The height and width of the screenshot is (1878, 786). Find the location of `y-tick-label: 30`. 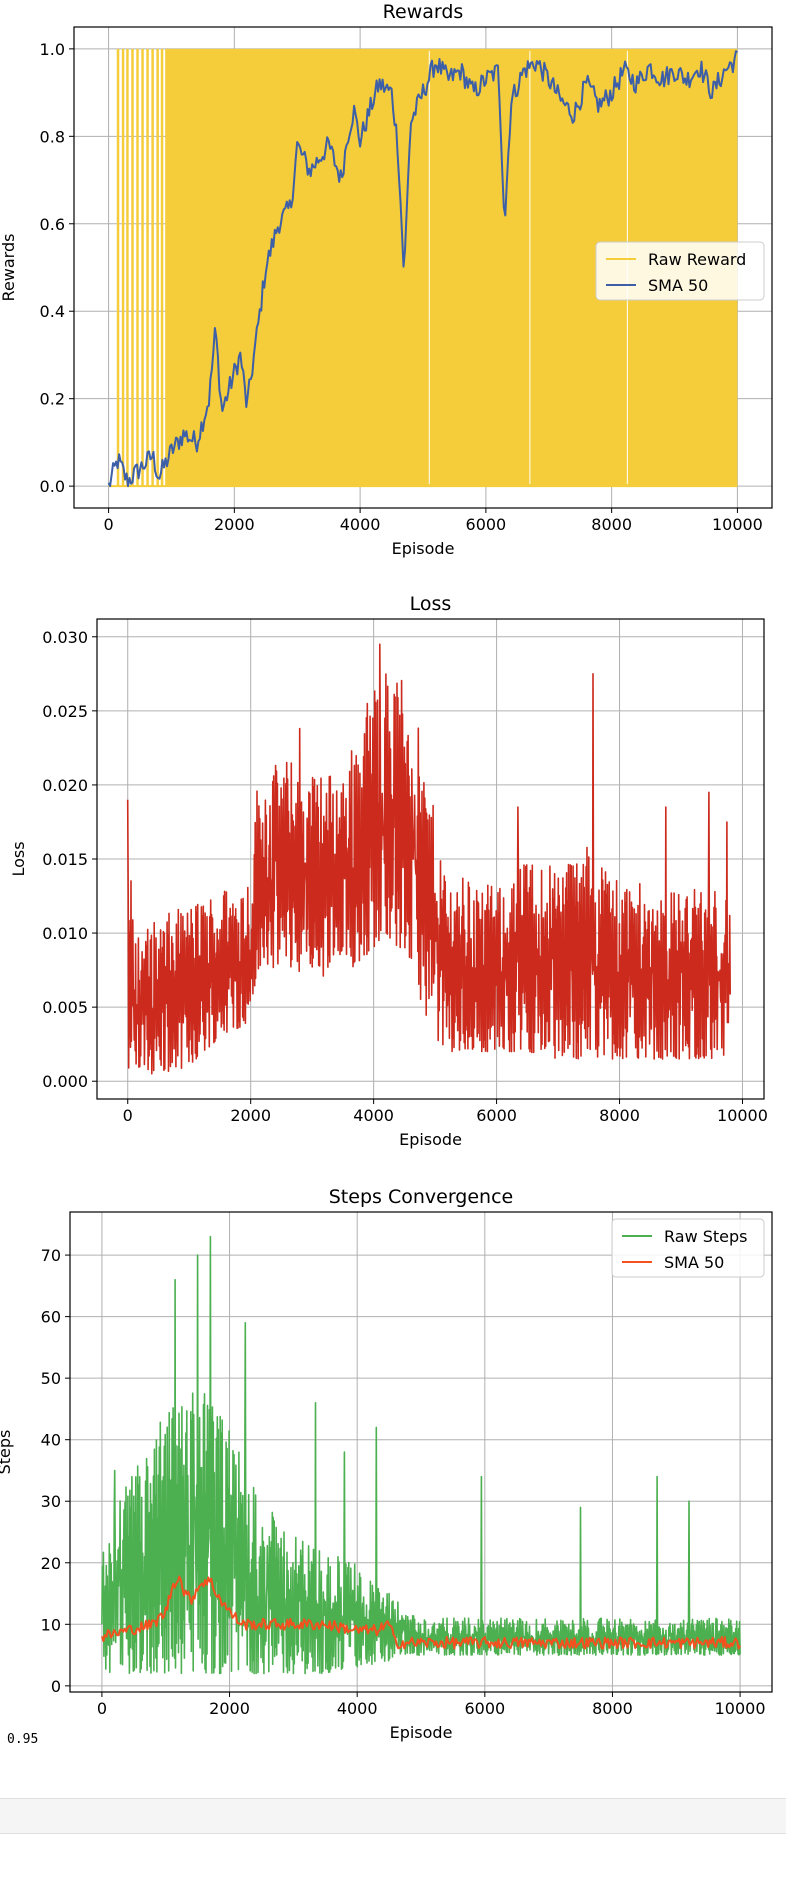

y-tick-label: 30 is located at coordinates (51, 1501).